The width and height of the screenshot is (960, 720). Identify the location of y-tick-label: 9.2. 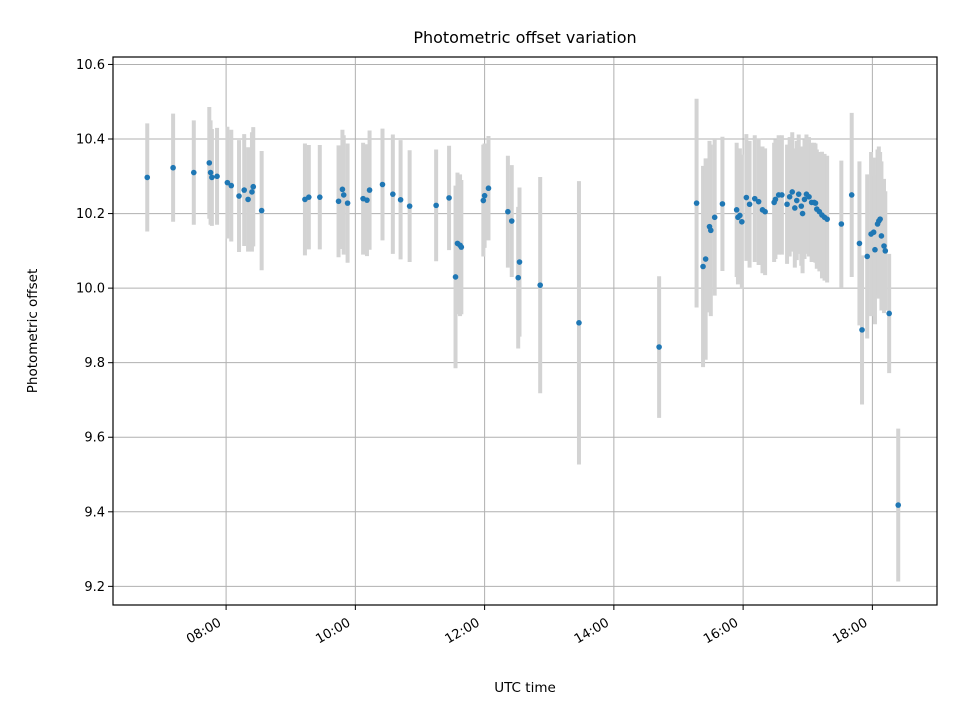
(94, 587).